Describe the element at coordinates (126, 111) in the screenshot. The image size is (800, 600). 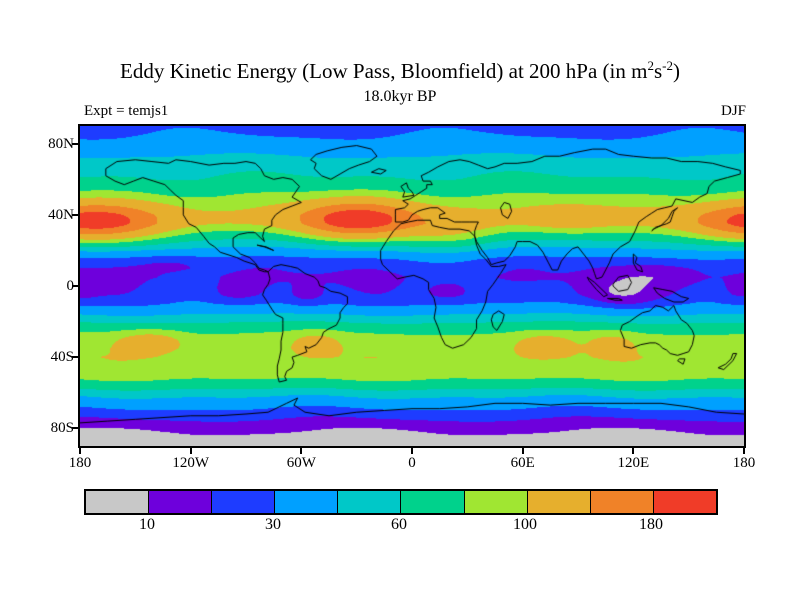
I see `experiment-label: Expt = temjs1` at that location.